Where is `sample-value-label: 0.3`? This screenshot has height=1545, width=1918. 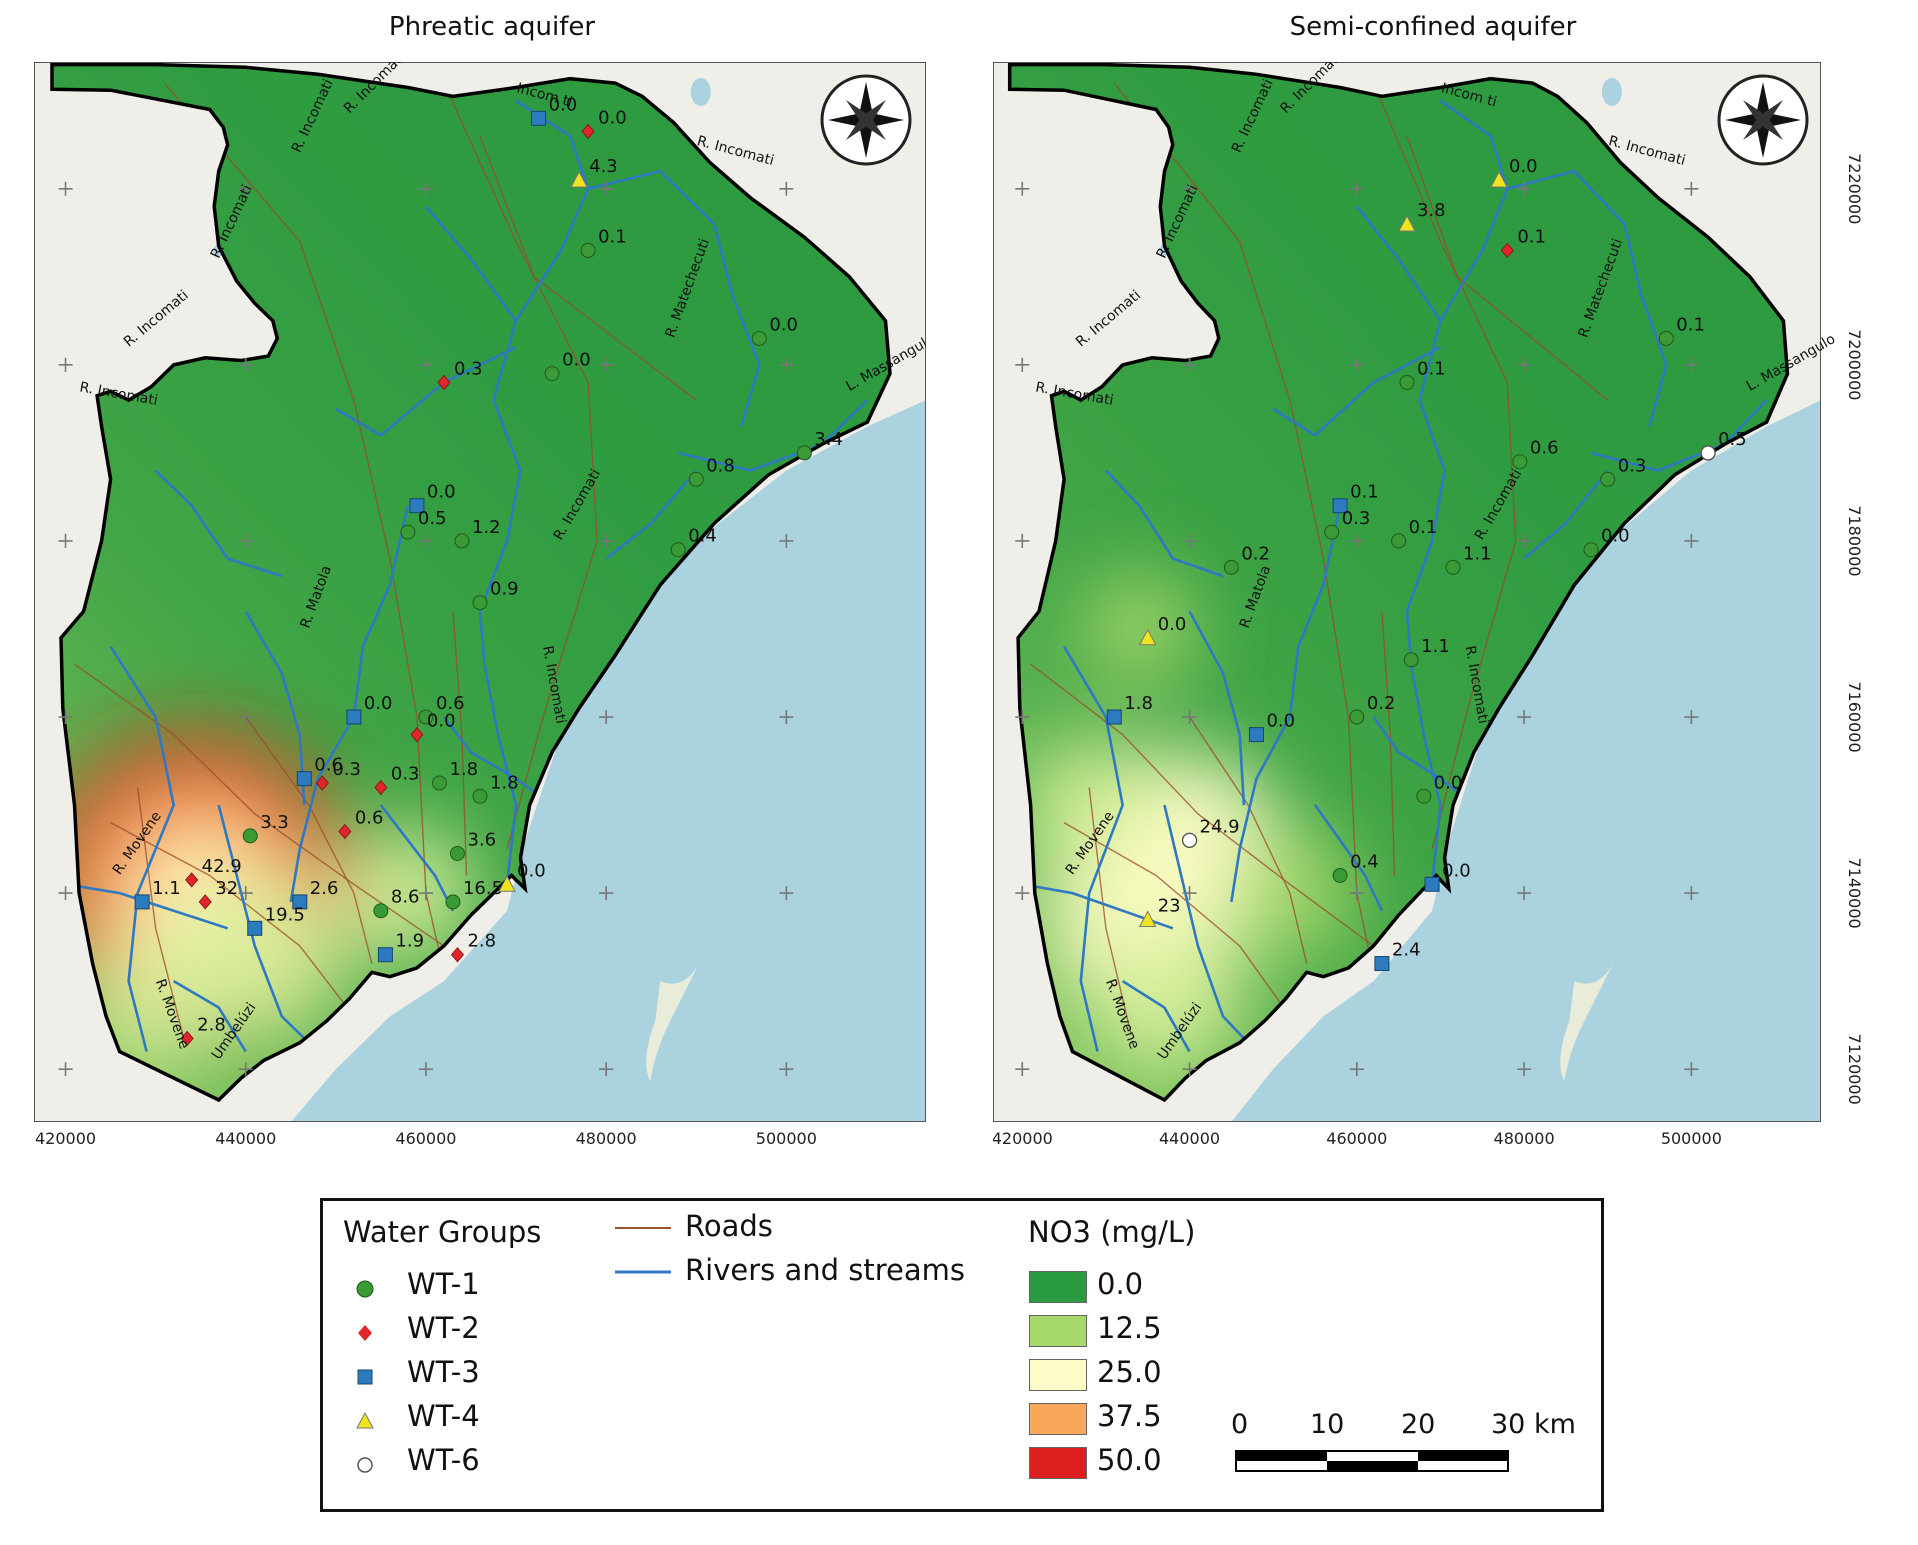 sample-value-label: 0.3 is located at coordinates (405, 773).